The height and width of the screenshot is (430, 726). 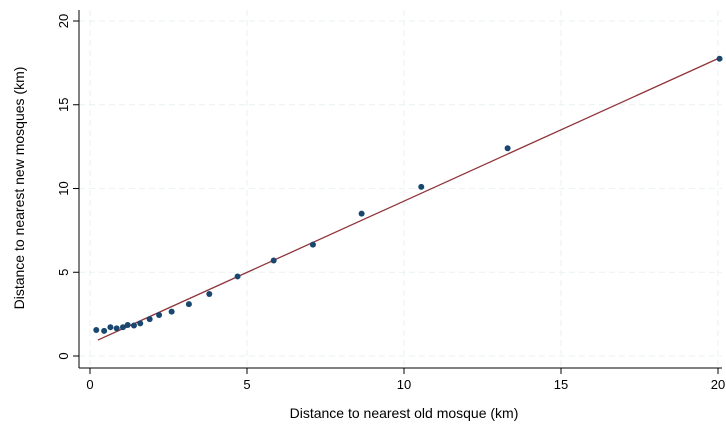 I want to click on y-tick-label: 10, so click(x=63, y=188).